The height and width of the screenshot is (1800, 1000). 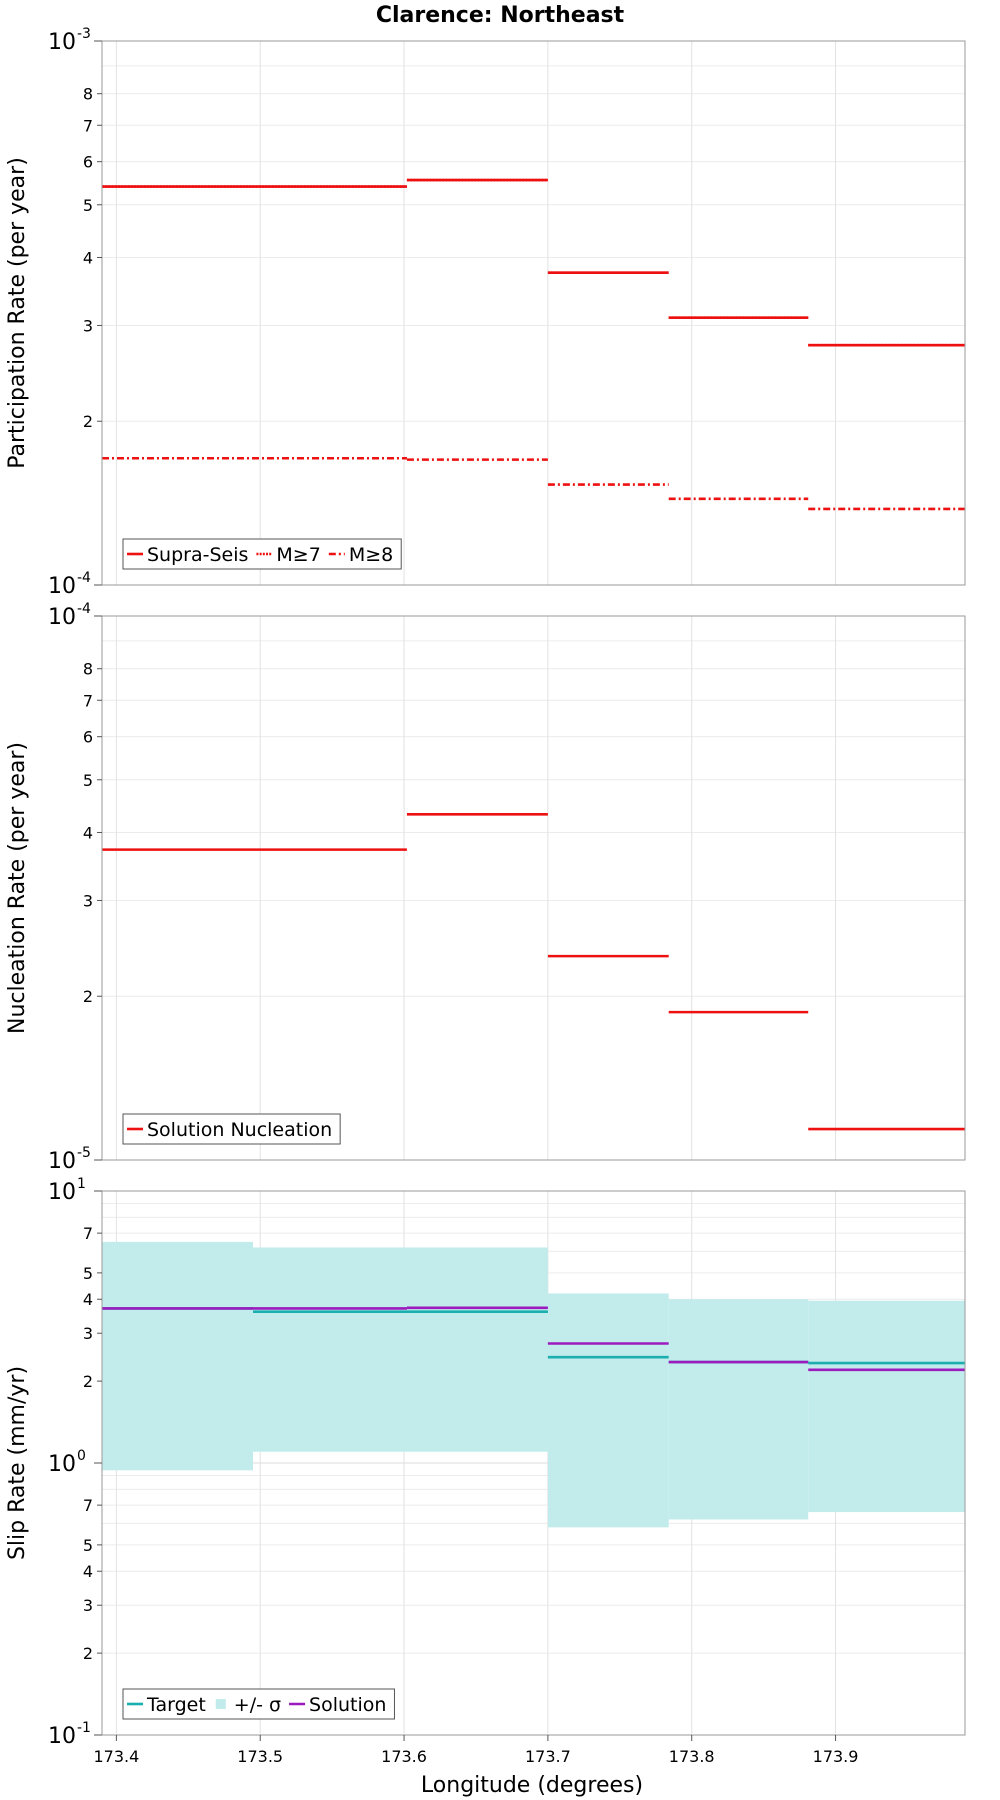 I want to click on legend-item: +/- σ, so click(x=257, y=1705).